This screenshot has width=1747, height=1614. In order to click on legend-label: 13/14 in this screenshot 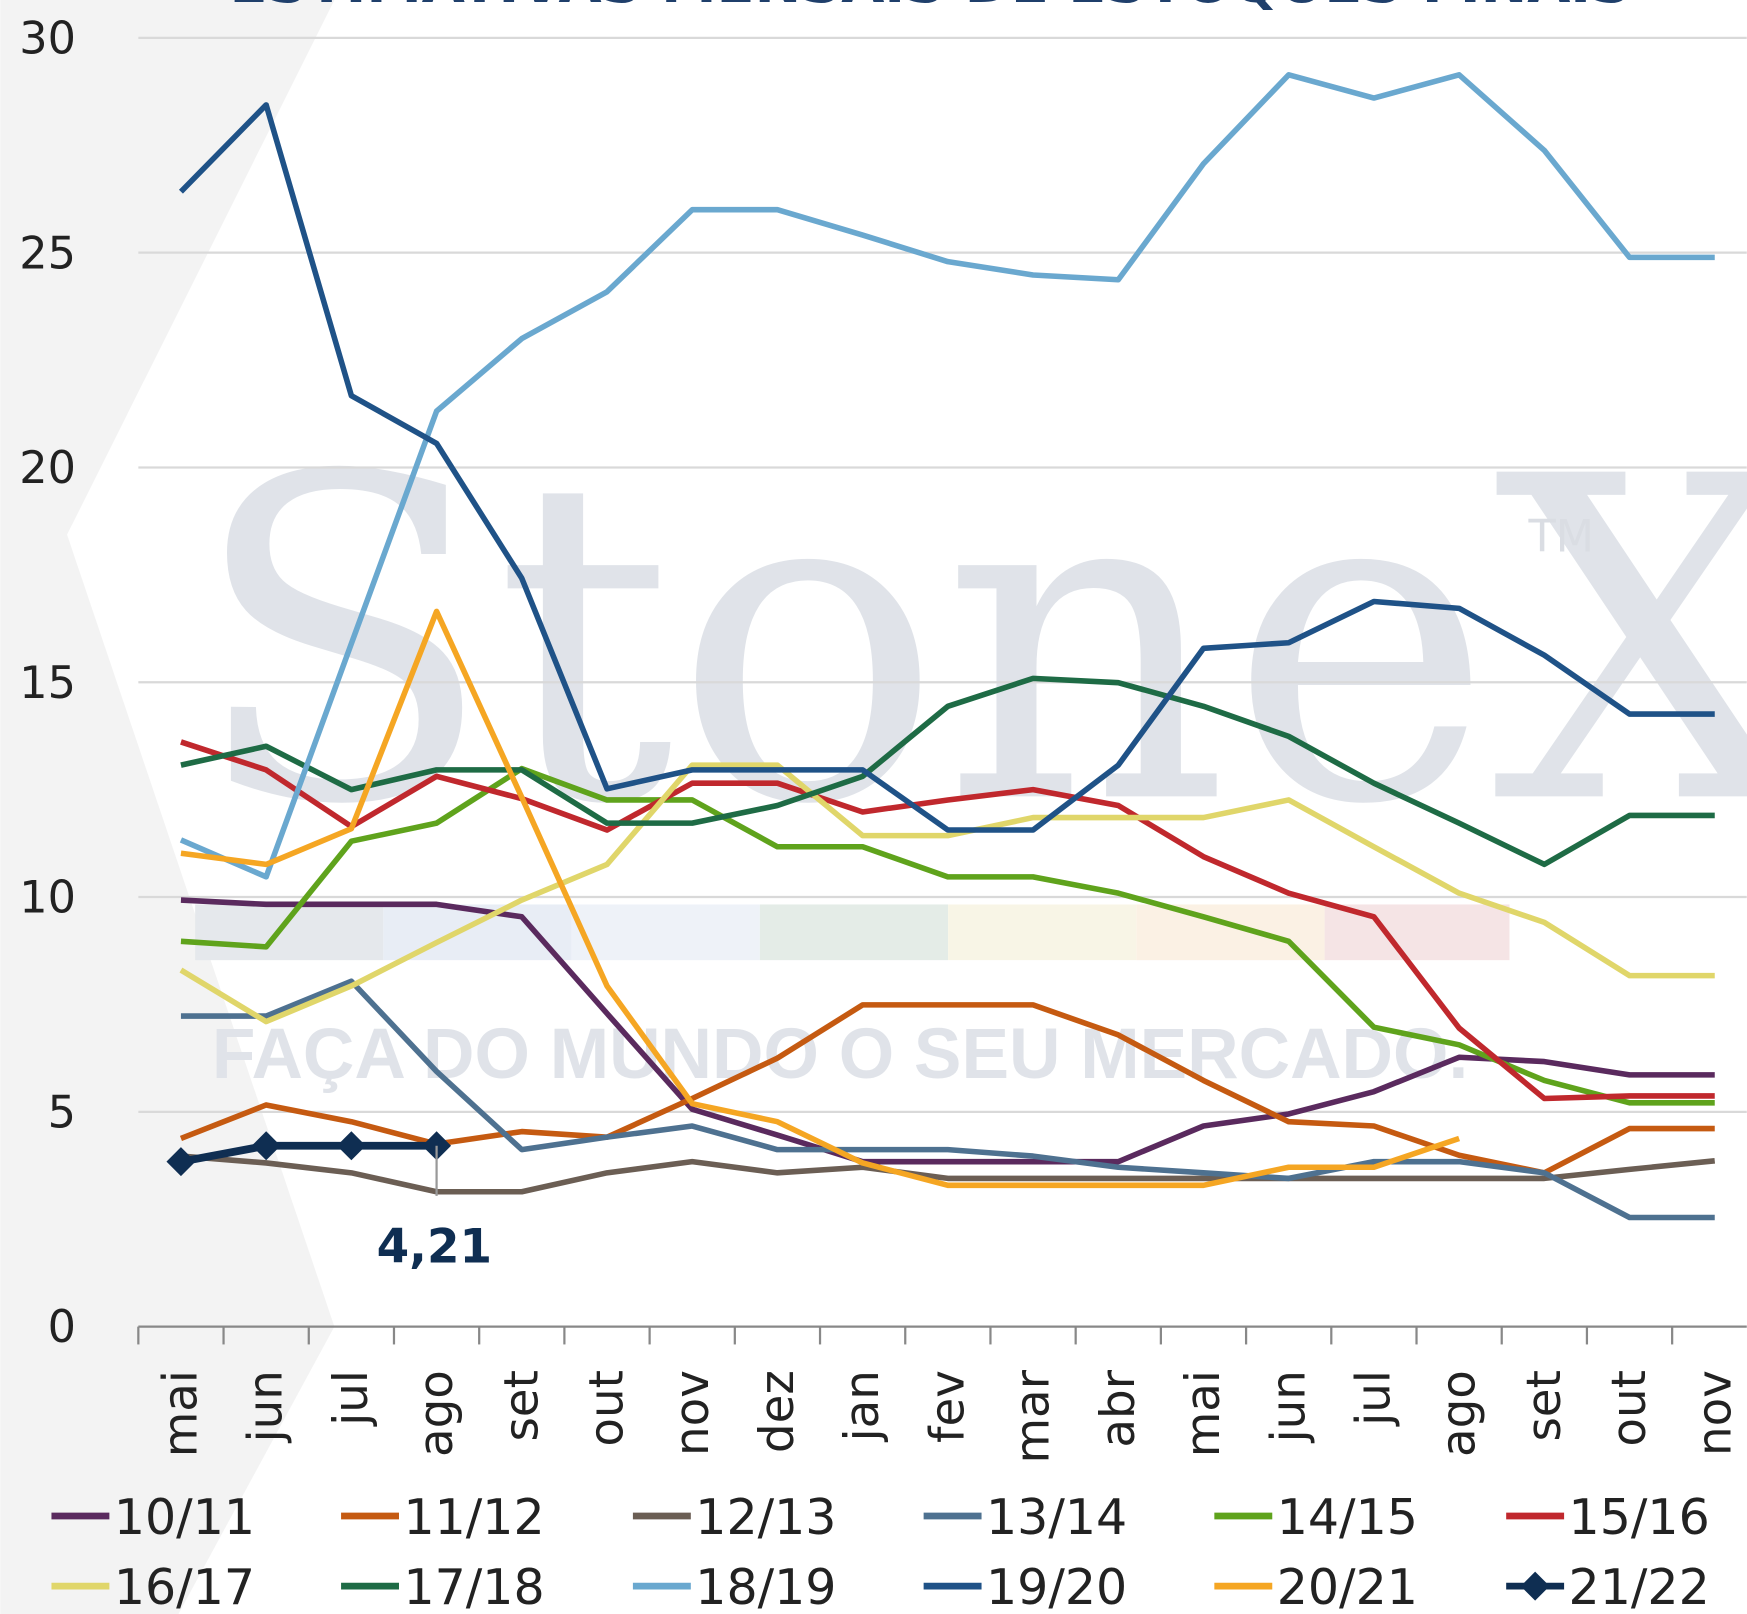, I will do `click(1056, 1517)`.